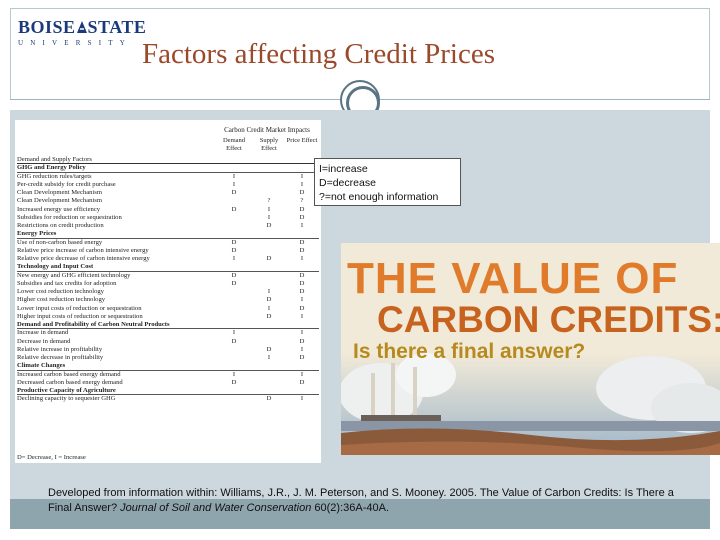 The height and width of the screenshot is (540, 720). Describe the element at coordinates (168, 300) in the screenshot. I see `table-row: Higher cost reduction technology D I` at that location.